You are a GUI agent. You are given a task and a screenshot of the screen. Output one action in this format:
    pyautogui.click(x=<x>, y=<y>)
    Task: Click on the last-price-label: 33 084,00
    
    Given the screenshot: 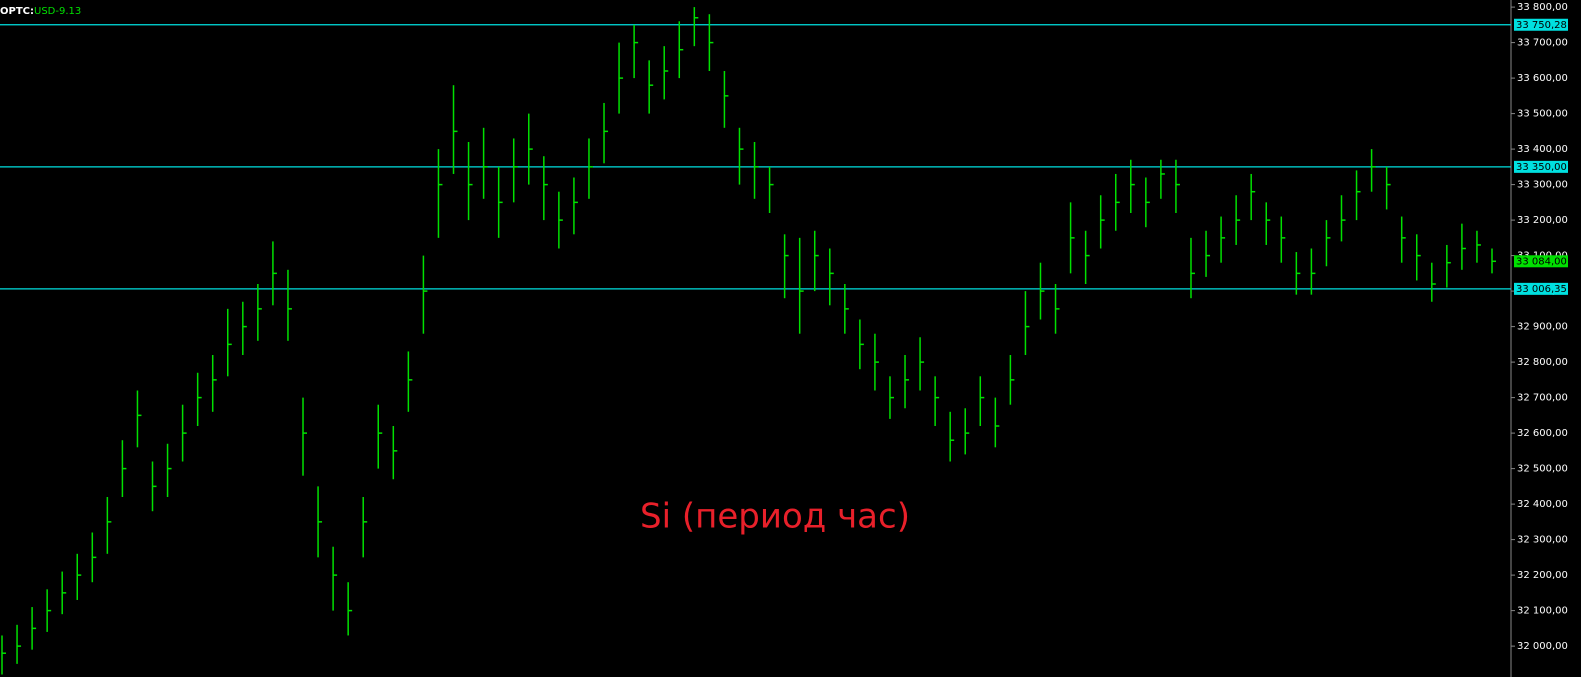 What is the action you would take?
    pyautogui.click(x=1541, y=261)
    